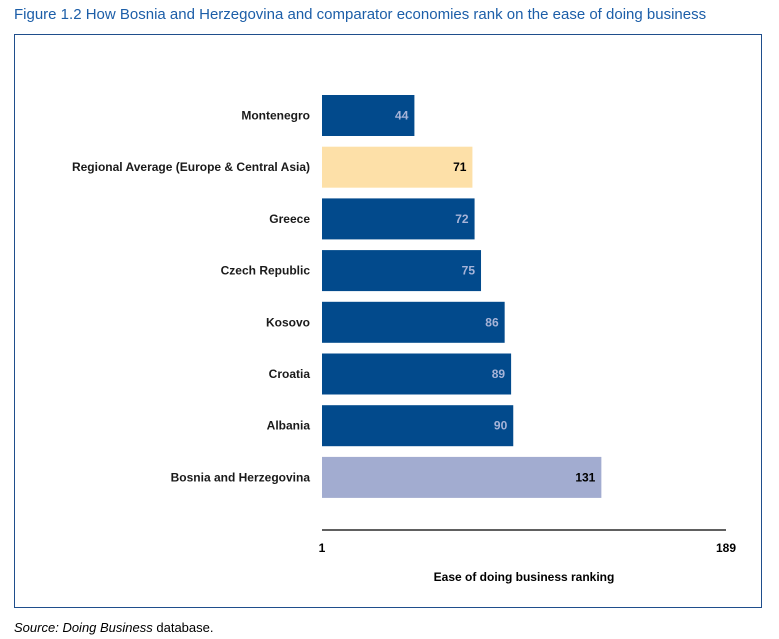 The image size is (779, 639). What do you see at coordinates (322, 548) in the screenshot?
I see `x-tick-label: 1` at bounding box center [322, 548].